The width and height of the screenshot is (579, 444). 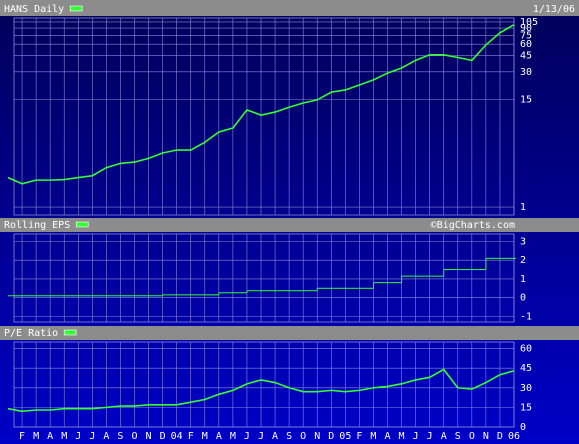 I want to click on panel-title: Rolling EPS, so click(x=37, y=225).